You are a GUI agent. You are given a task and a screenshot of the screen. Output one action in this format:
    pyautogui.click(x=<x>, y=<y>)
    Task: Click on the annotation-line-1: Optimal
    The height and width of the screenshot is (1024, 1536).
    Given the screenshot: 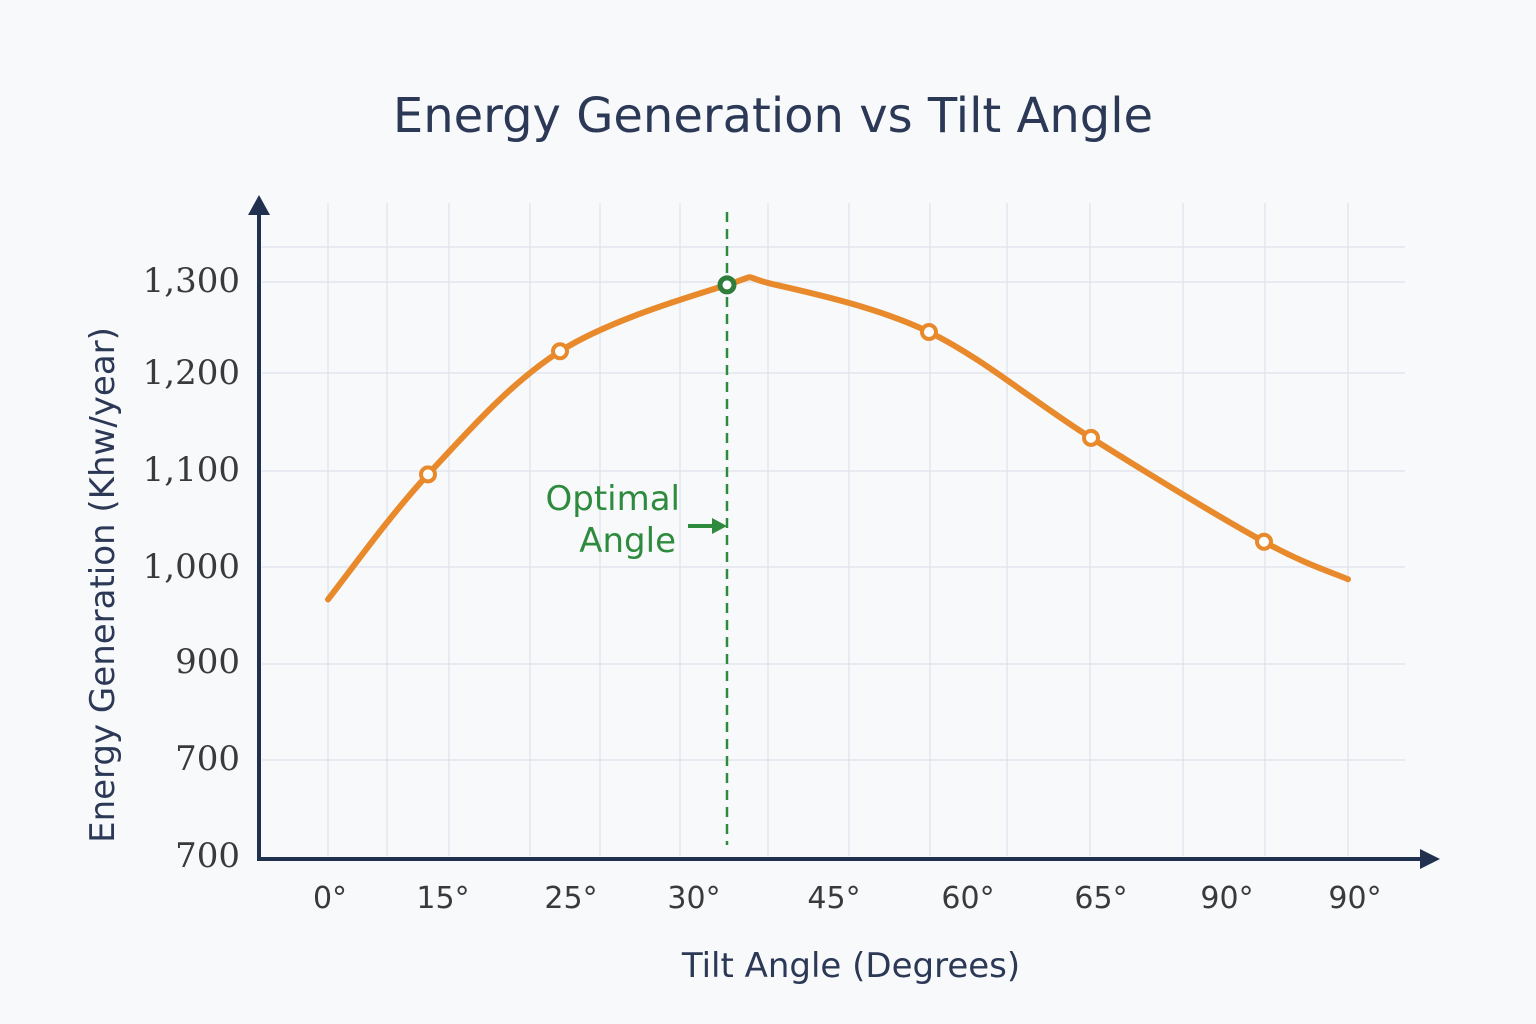 What is the action you would take?
    pyautogui.click(x=612, y=499)
    